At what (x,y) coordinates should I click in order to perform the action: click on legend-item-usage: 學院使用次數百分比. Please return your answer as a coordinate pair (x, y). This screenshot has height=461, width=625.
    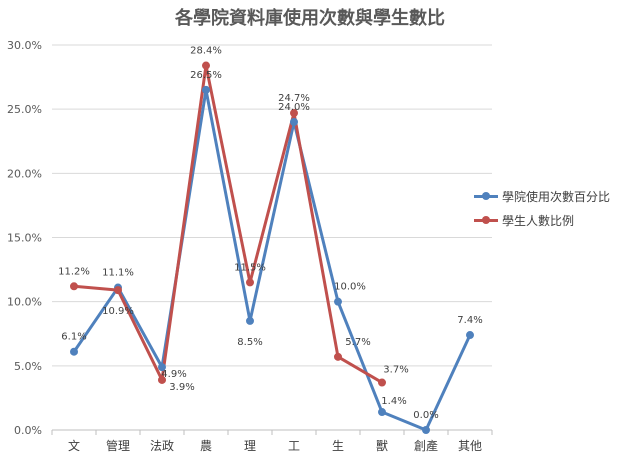
    Looking at the image, I should click on (542, 196).